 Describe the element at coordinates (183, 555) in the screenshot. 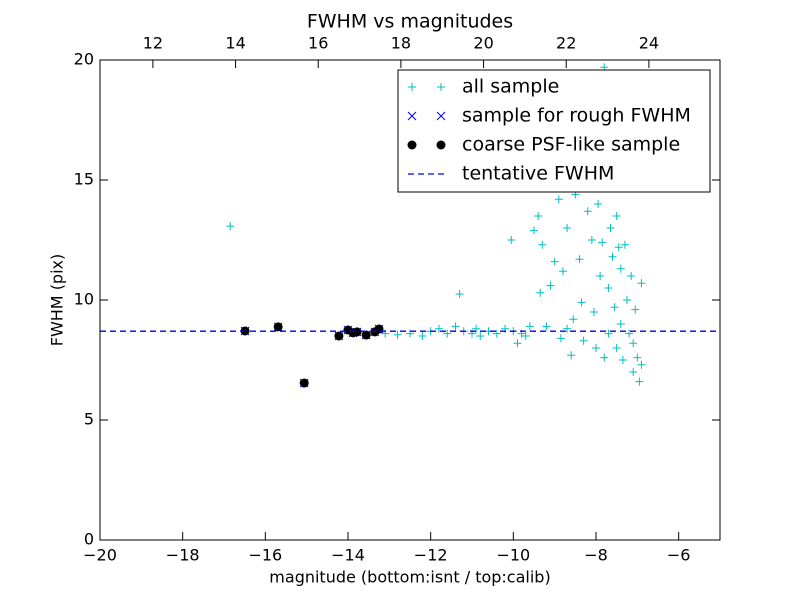

I see `x-tick-label: −18` at that location.